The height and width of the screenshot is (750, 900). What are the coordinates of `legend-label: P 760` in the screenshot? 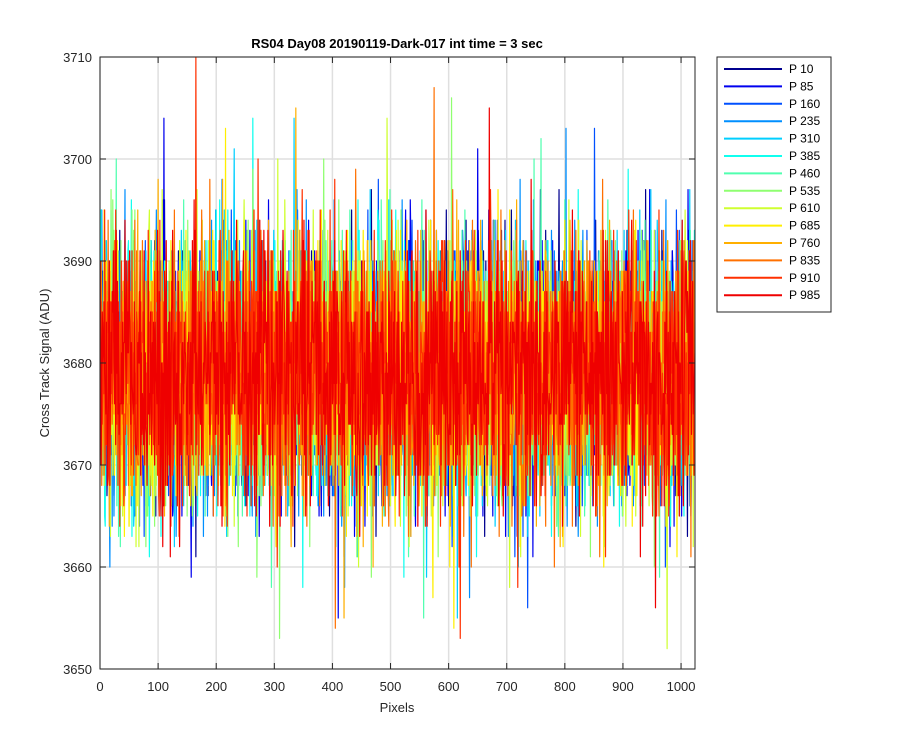 It's located at (804, 243).